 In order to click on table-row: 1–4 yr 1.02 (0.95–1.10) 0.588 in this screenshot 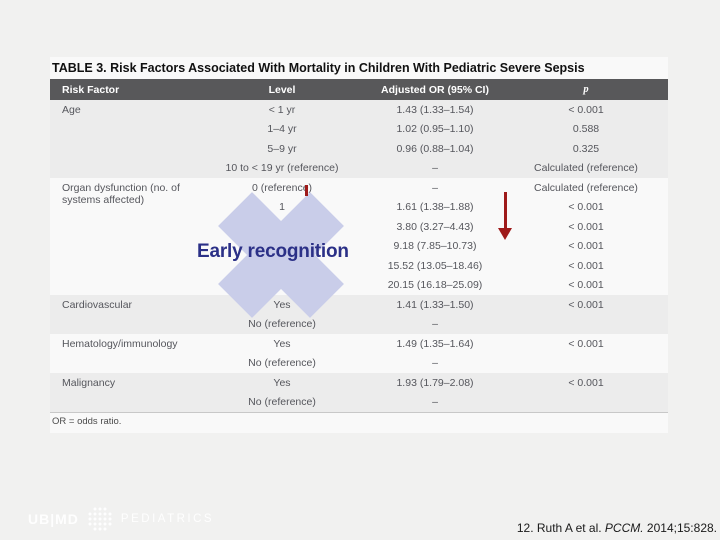, I will do `click(359, 130)`.